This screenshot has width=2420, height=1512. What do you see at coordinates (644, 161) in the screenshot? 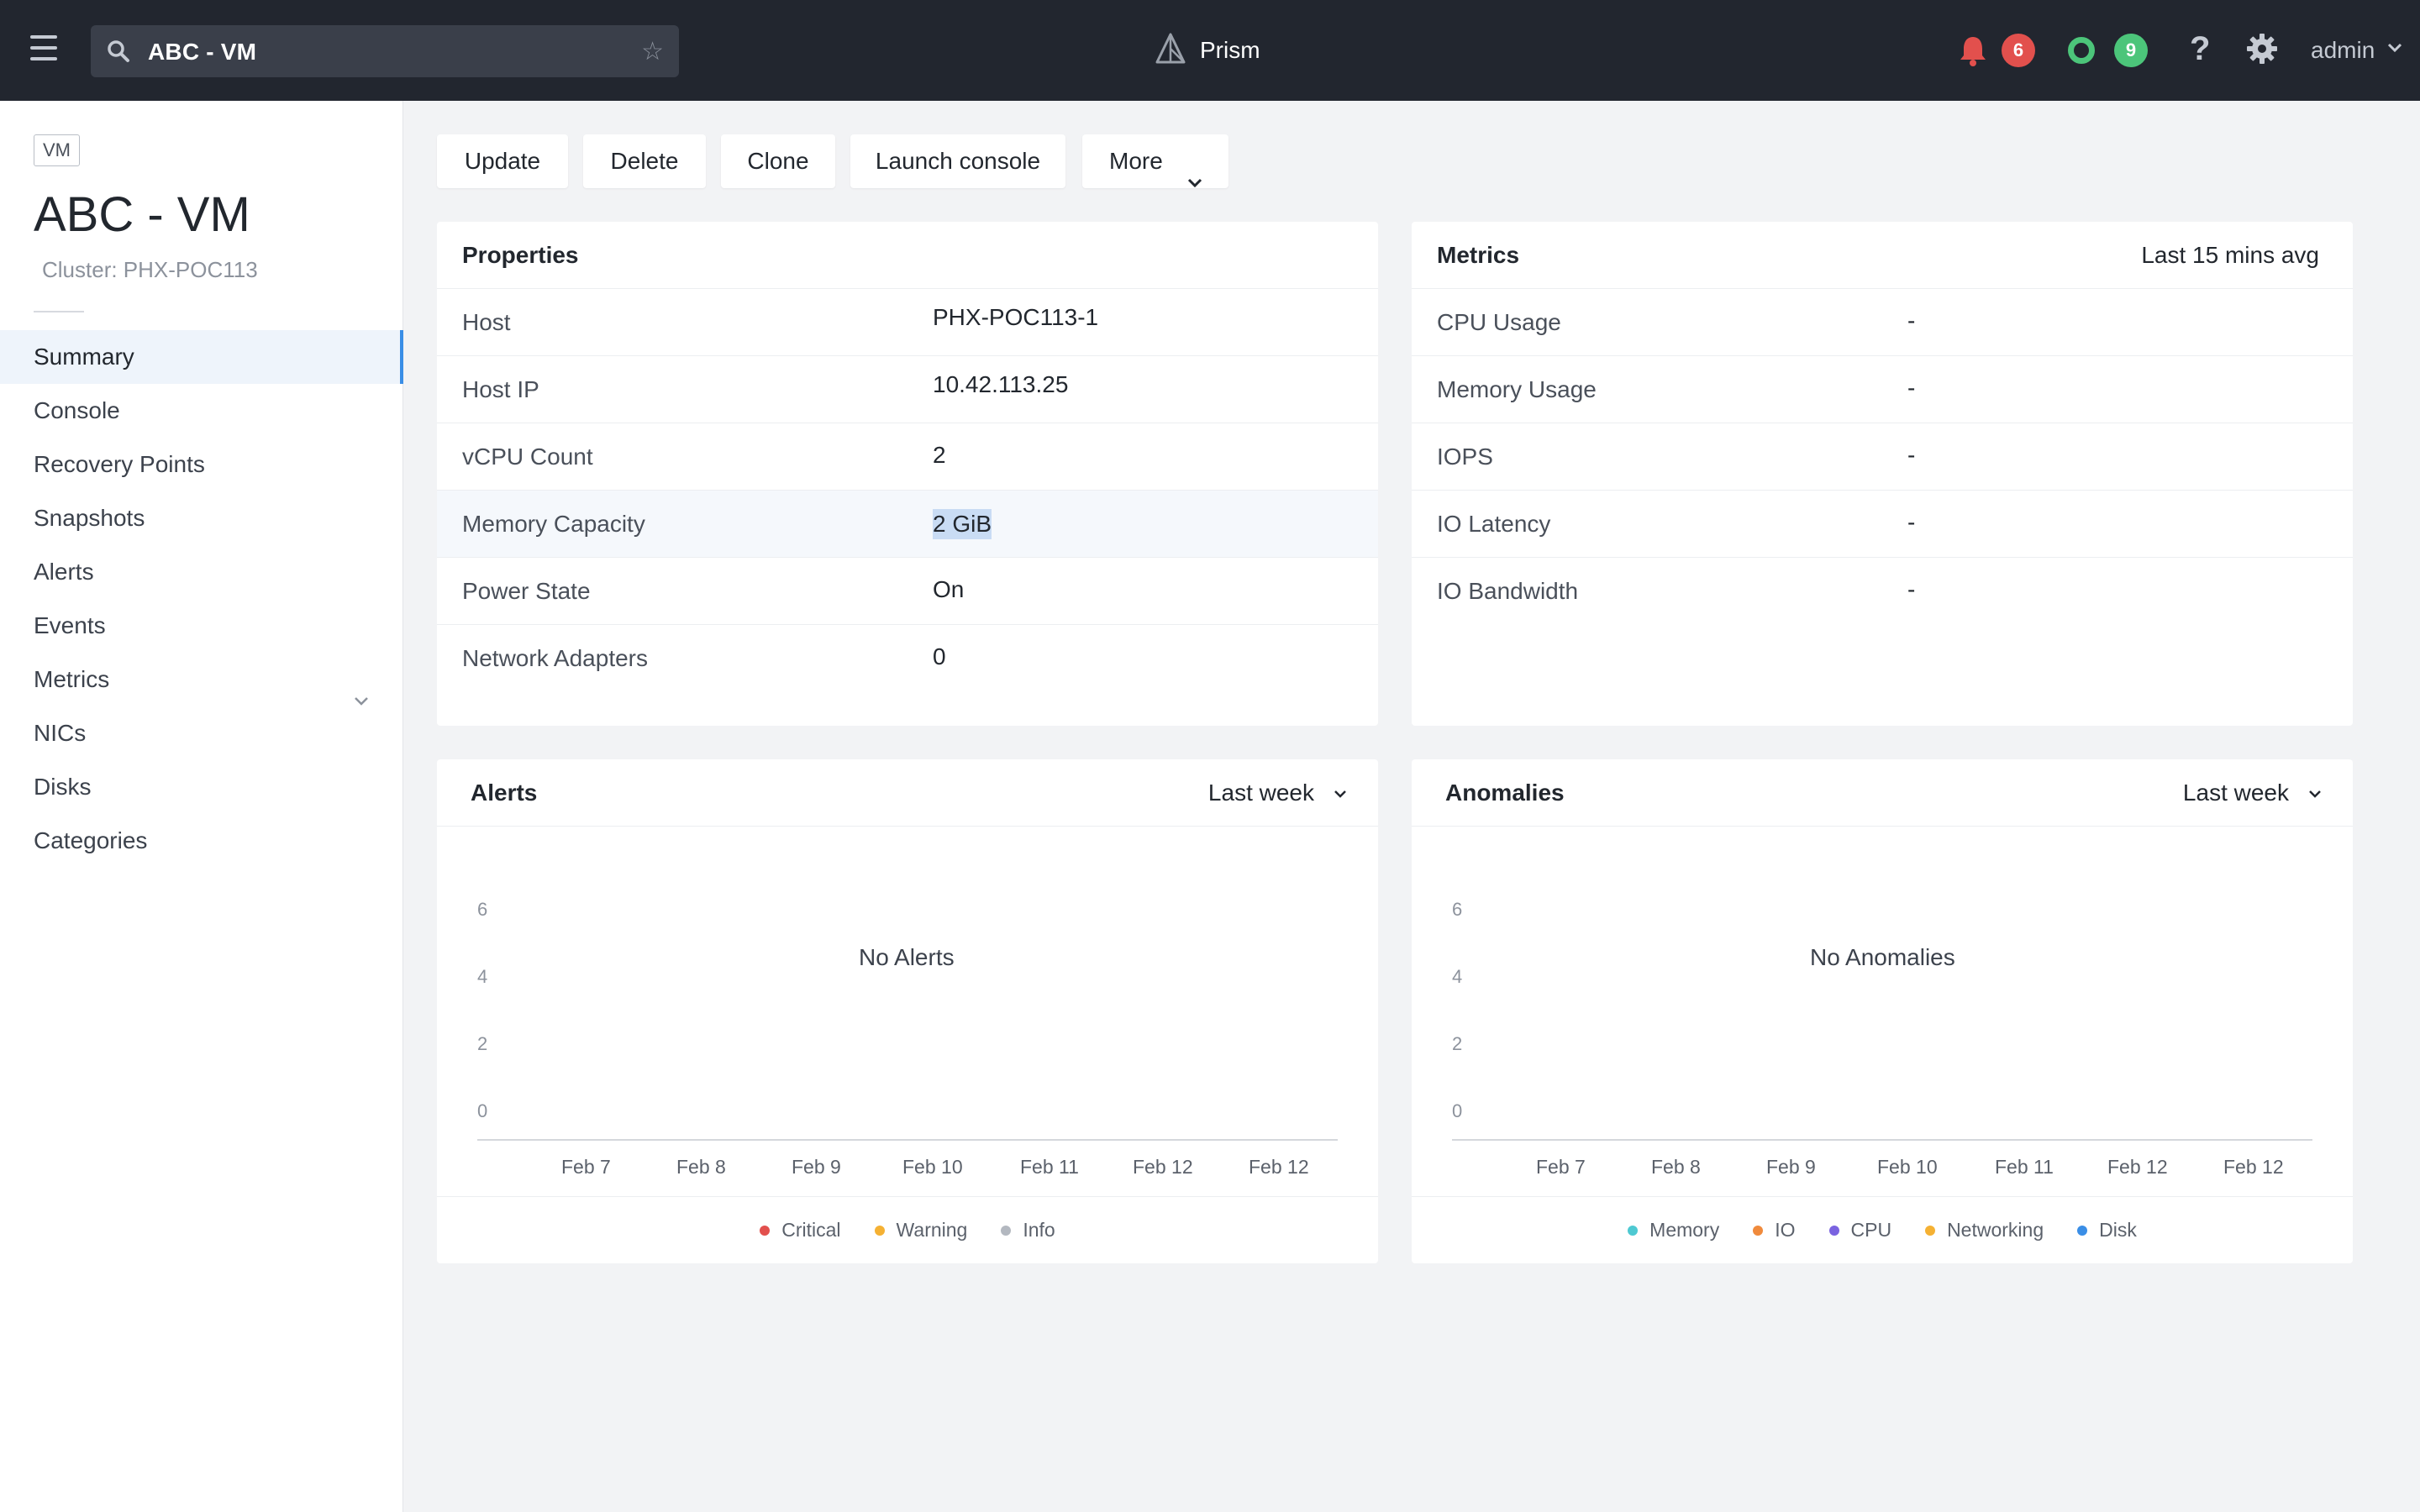
I see `delete-button: Delete` at bounding box center [644, 161].